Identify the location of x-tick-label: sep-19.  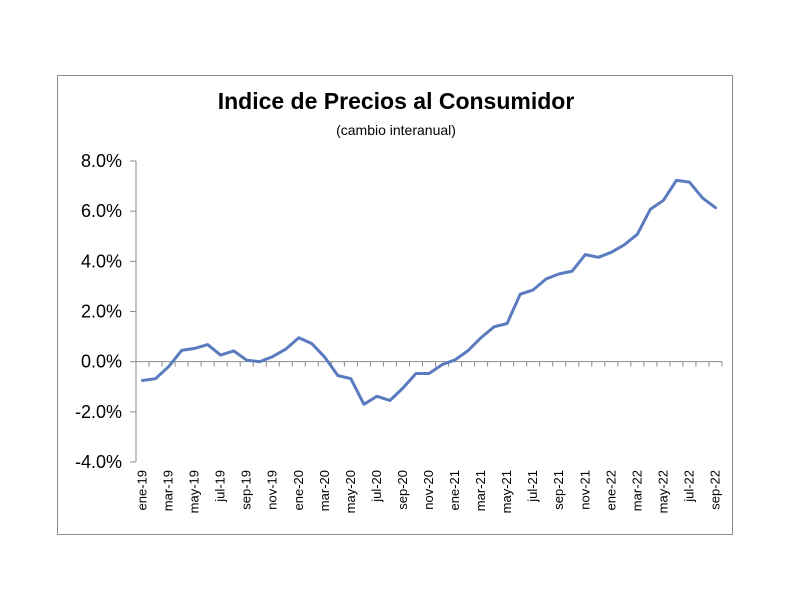
(246, 490).